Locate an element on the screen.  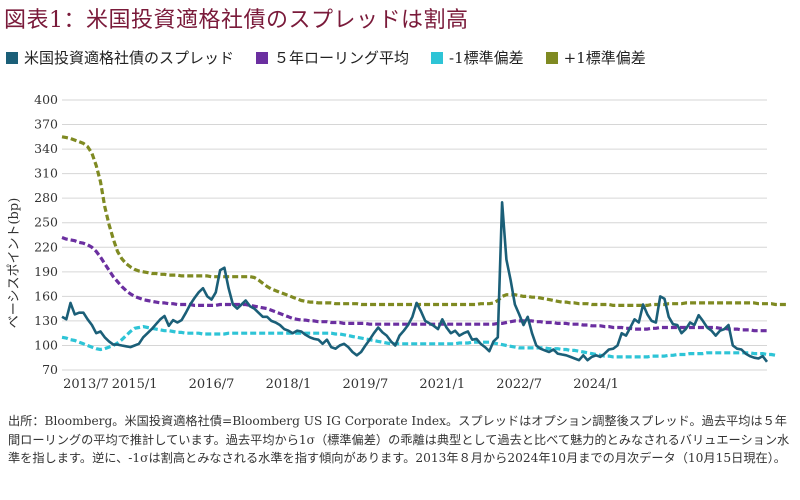
legend-item-rolling-average: ５年ローリング平均 is located at coordinates (332, 57).